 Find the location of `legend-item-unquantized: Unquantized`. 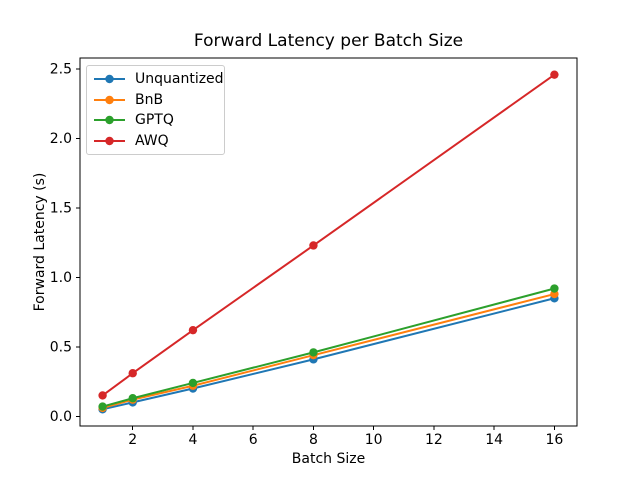

legend-item-unquantized: Unquantized is located at coordinates (155, 79).